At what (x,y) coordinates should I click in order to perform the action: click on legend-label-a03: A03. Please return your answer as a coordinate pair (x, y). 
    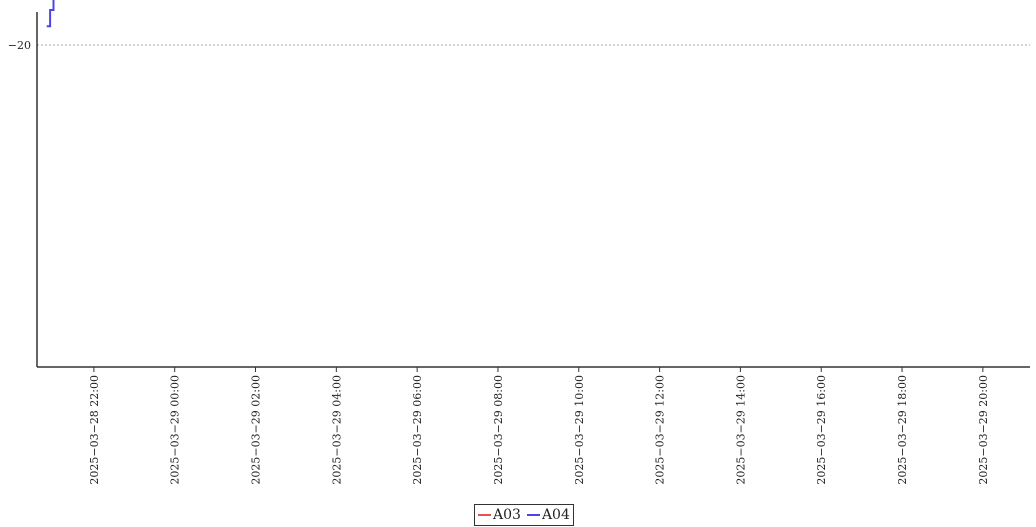
    Looking at the image, I should click on (507, 515).